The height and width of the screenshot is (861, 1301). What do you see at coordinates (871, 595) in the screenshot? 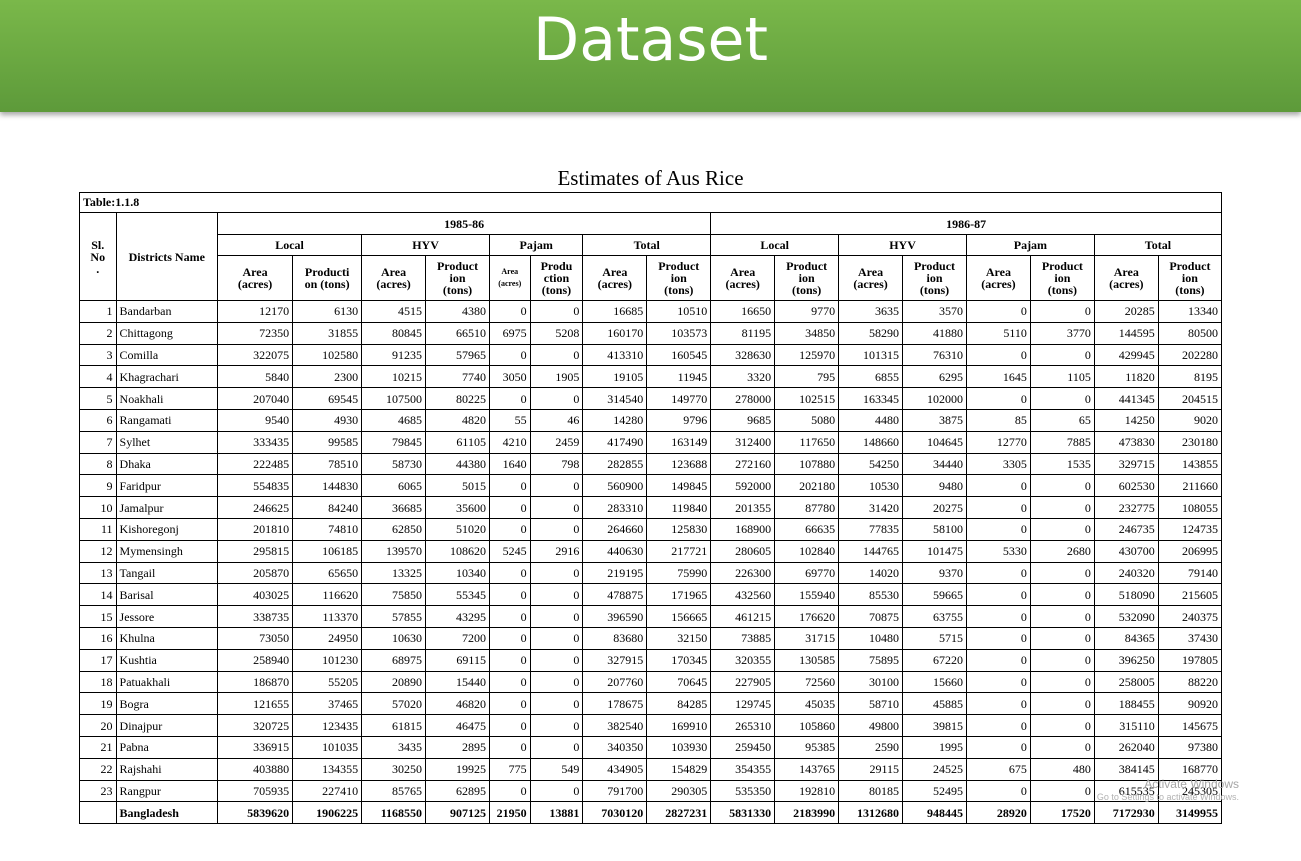
I see `value-cell: 85530` at bounding box center [871, 595].